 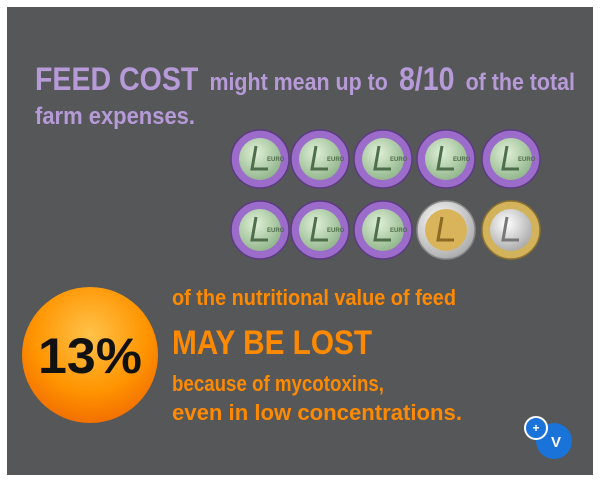 What do you see at coordinates (117, 79) in the screenshot?
I see `headline-highlight: FEED COST` at bounding box center [117, 79].